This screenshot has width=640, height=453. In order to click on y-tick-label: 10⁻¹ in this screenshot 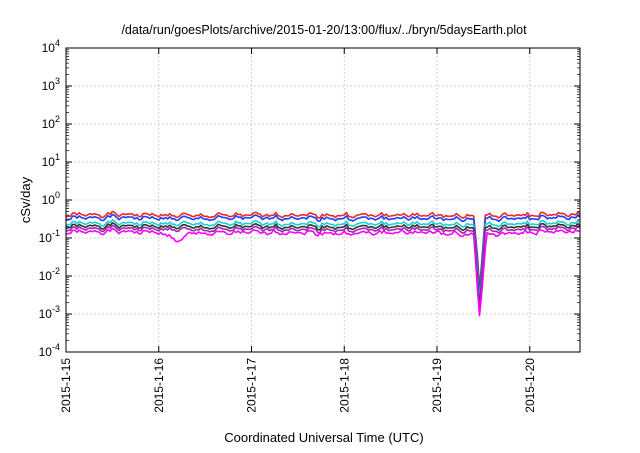, I will do `click(49, 236)`.